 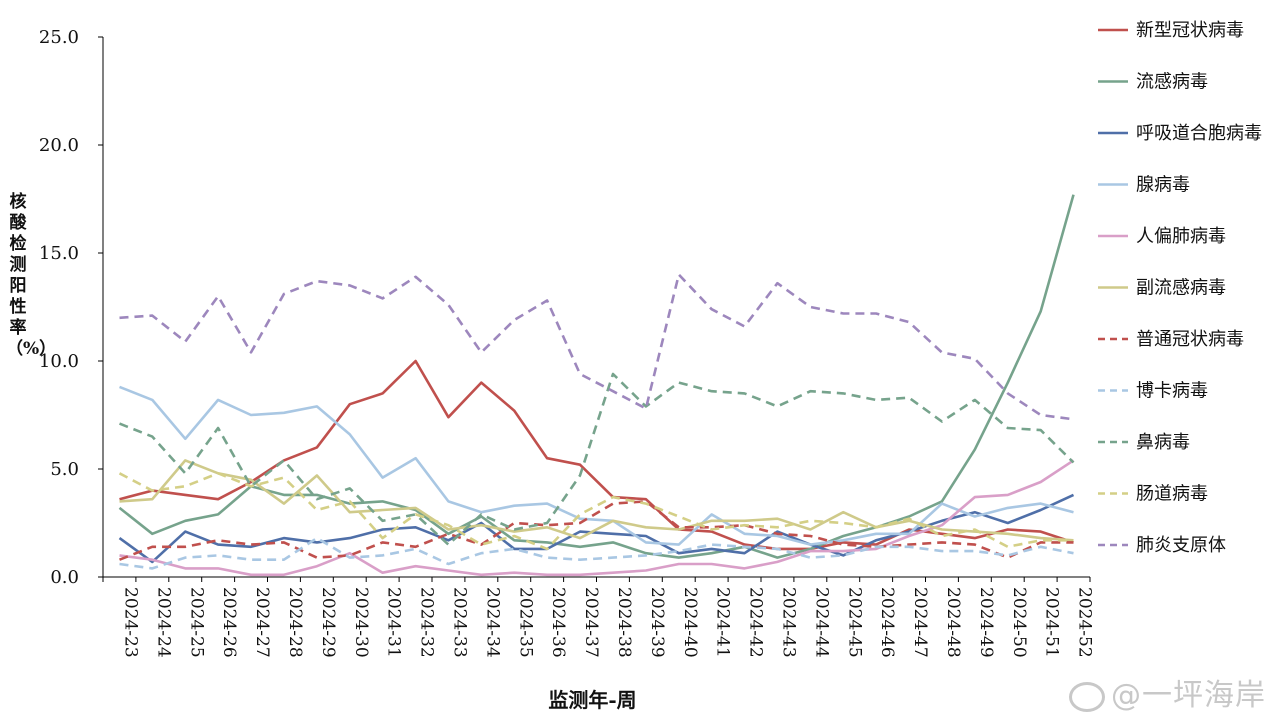 I want to click on weibo-logo-icon, so click(x=1087, y=696).